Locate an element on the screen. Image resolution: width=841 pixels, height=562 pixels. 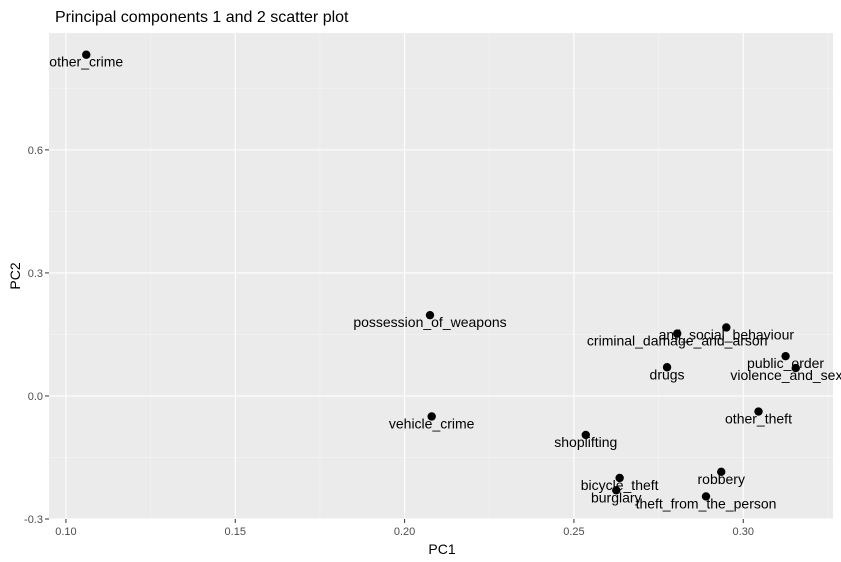
x-tick-label: 0.25 is located at coordinates (573, 532).